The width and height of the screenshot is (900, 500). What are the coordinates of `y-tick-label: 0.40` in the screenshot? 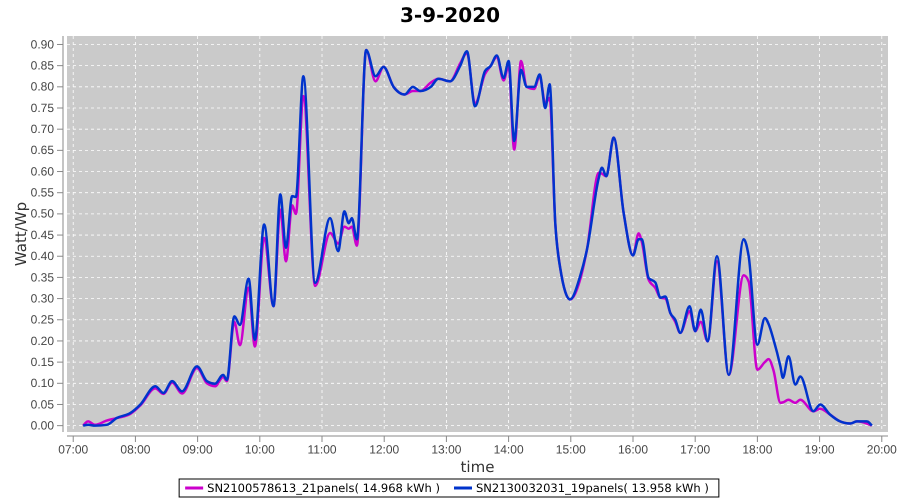 It's located at (42, 256).